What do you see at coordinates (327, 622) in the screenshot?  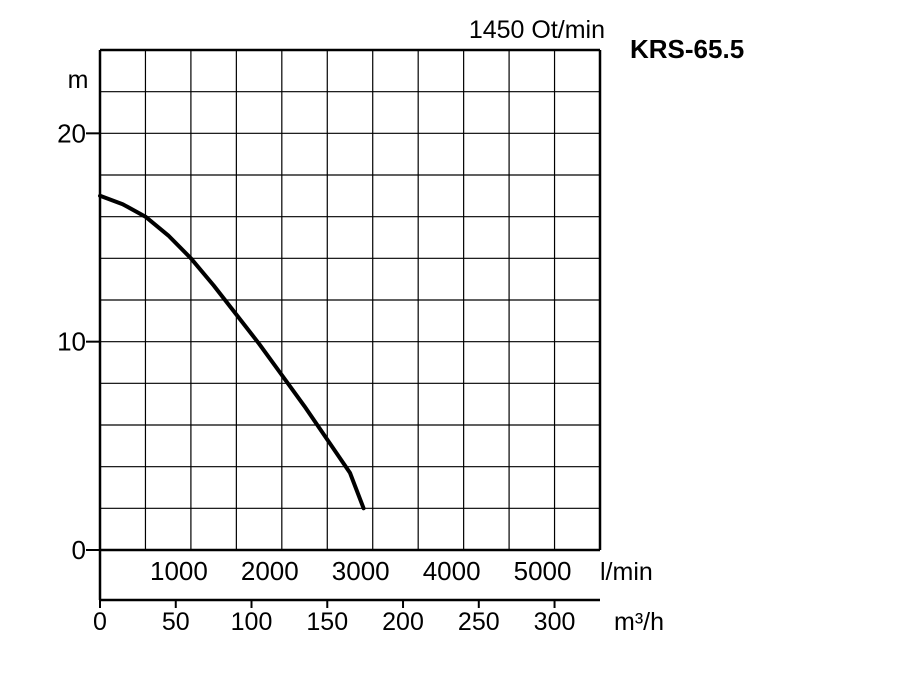 I see `x-m3h-tick-label: 150` at bounding box center [327, 622].